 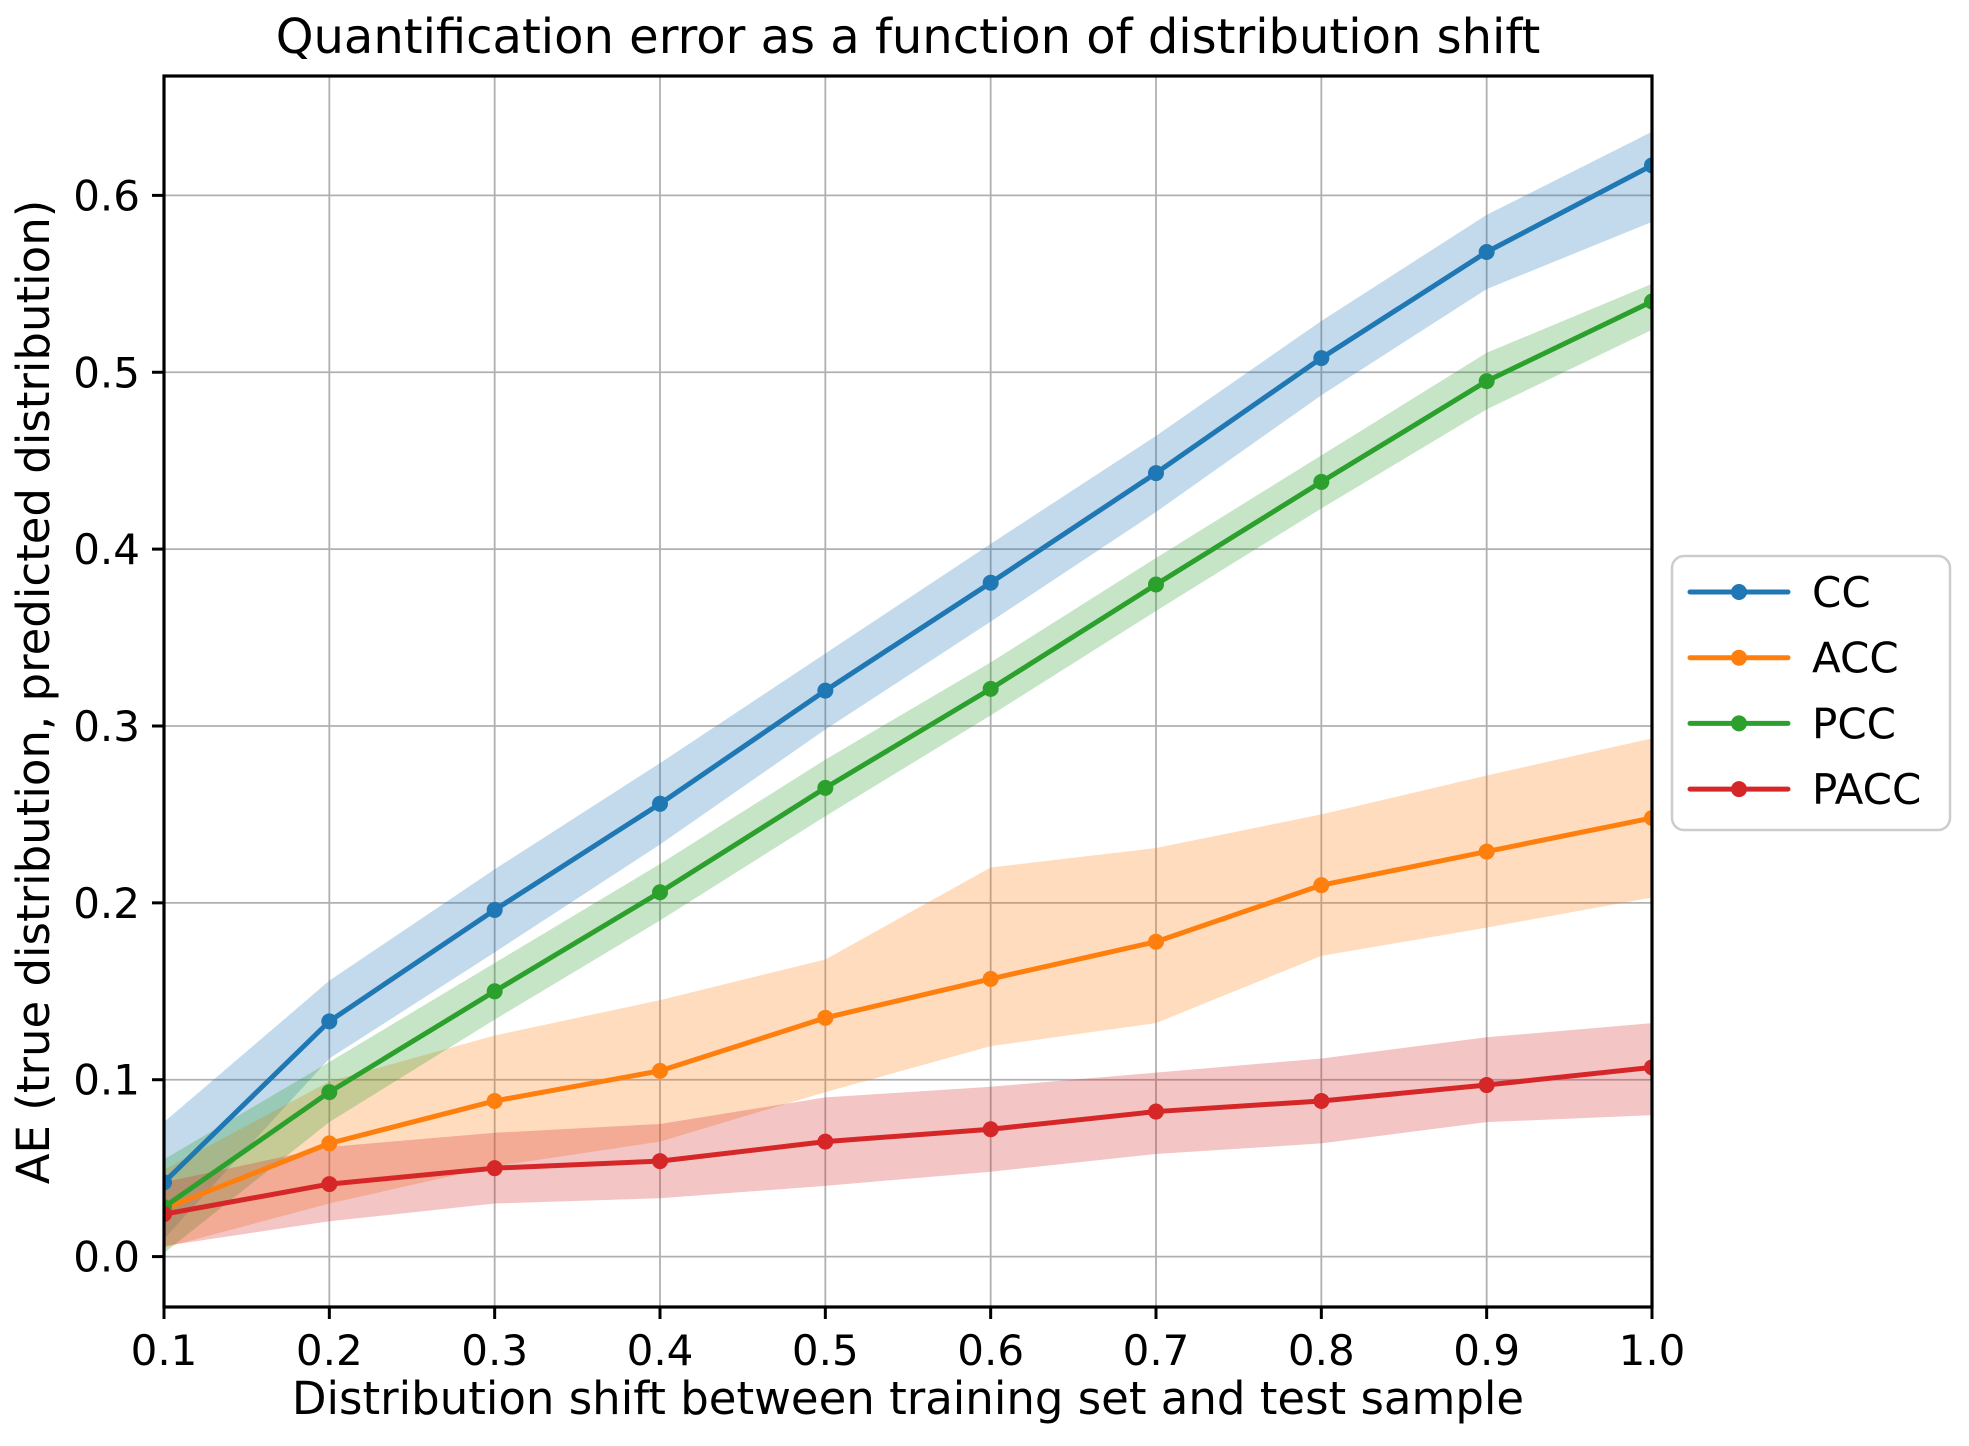 I want to click on y-tick-label: 0.0, so click(x=106, y=1257).